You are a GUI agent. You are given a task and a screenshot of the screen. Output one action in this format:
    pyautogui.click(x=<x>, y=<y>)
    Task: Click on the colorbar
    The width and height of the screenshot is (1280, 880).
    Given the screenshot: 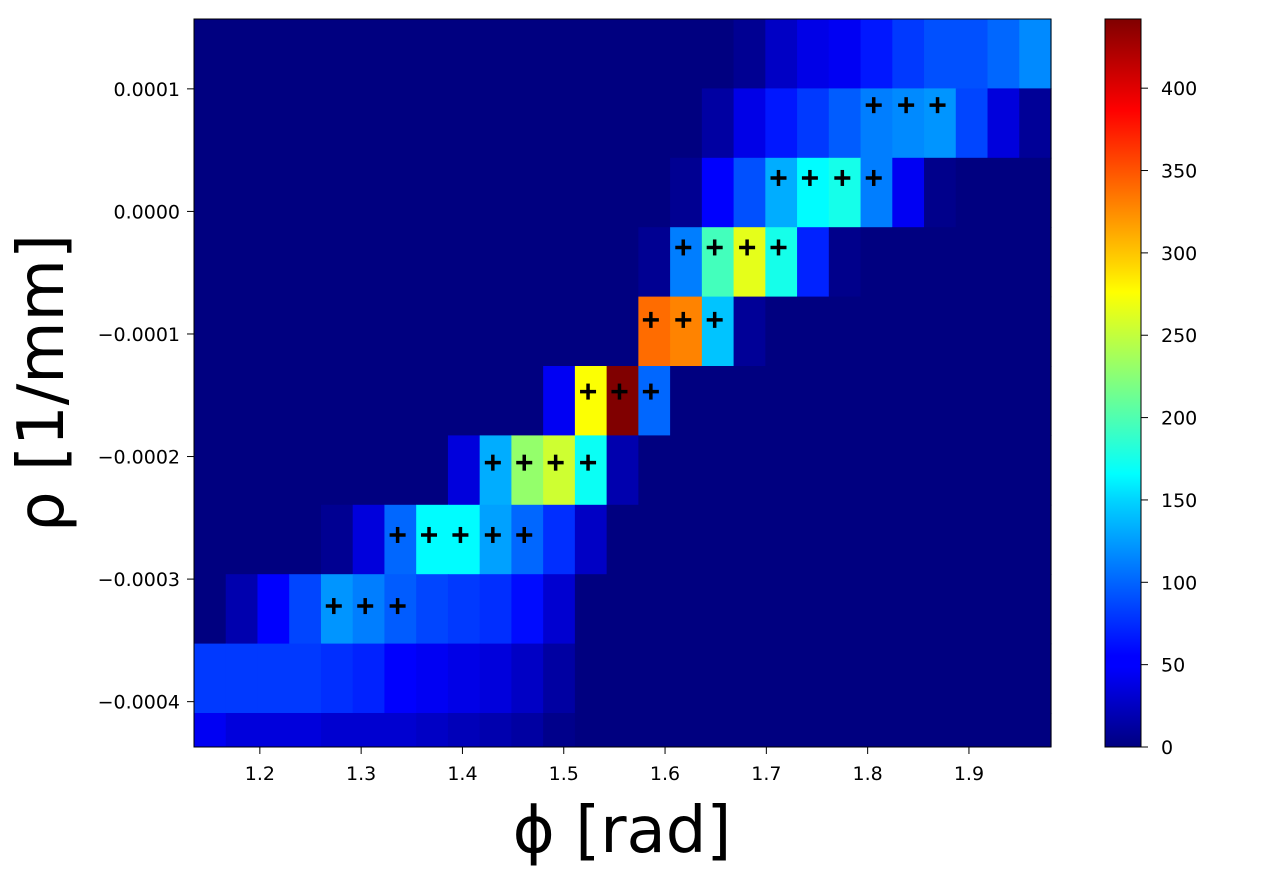 What is the action you would take?
    pyautogui.click(x=1123, y=383)
    